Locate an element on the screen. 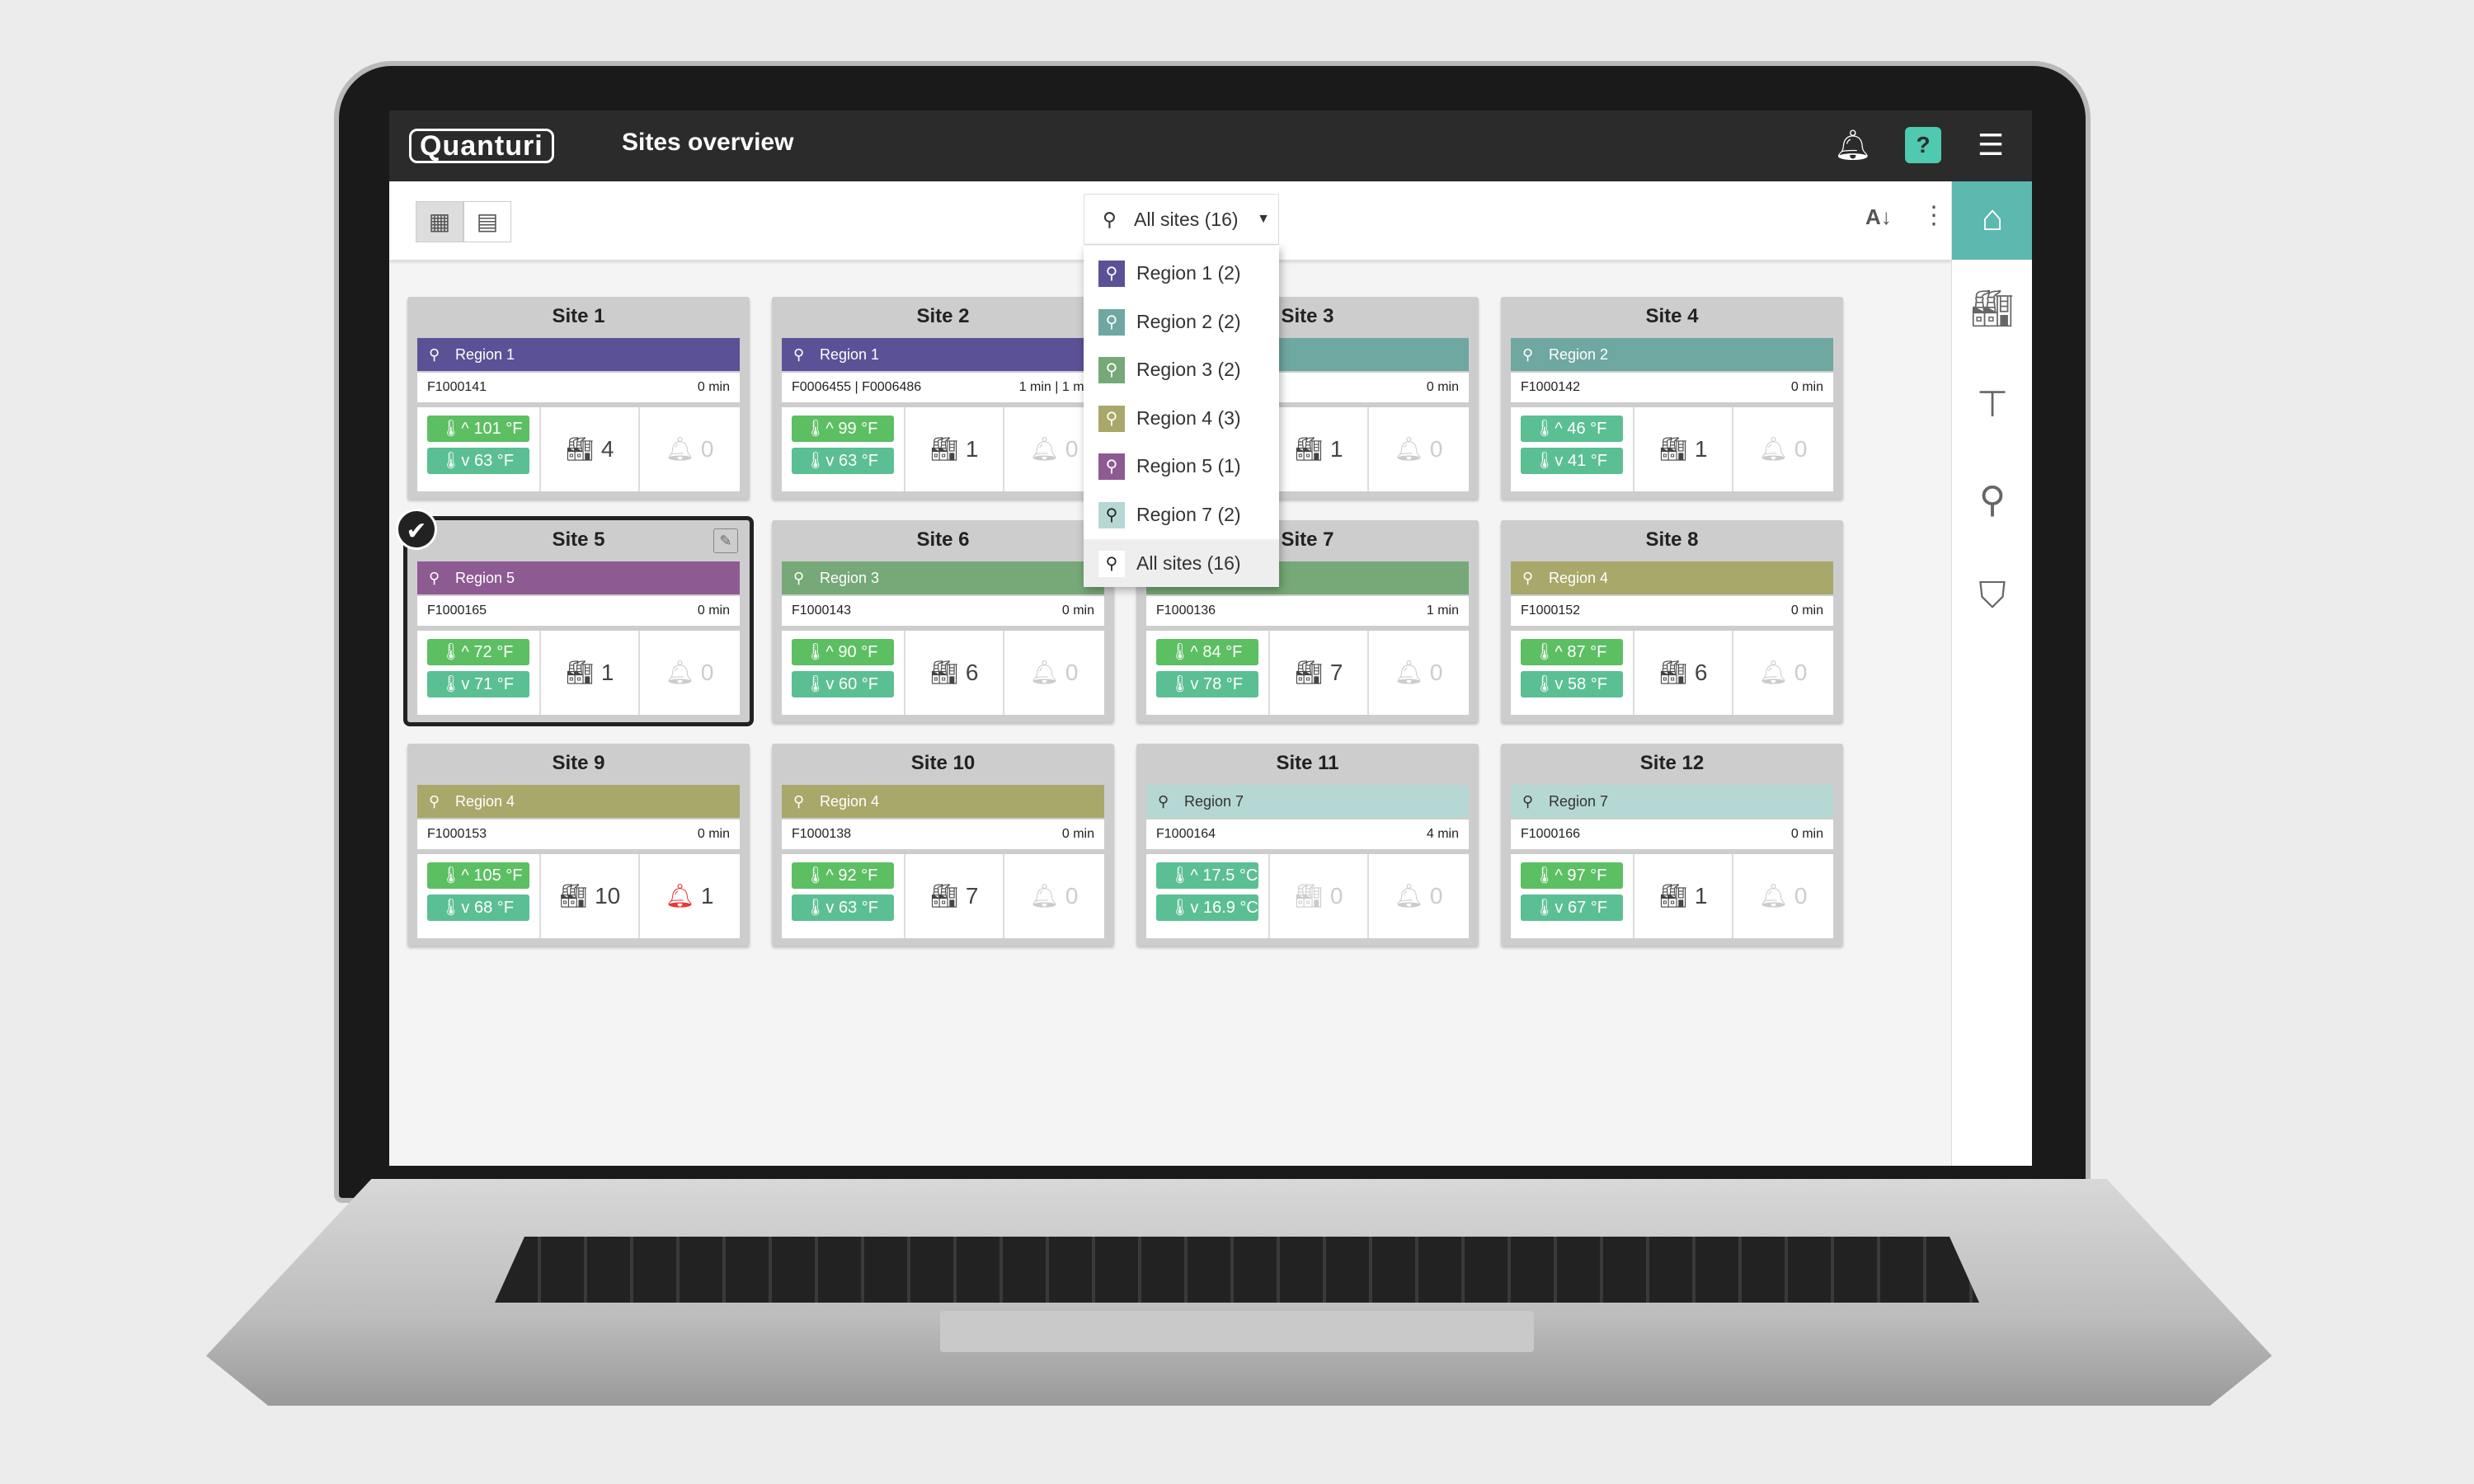  building-count: 🏭︎ 10 is located at coordinates (590, 896).